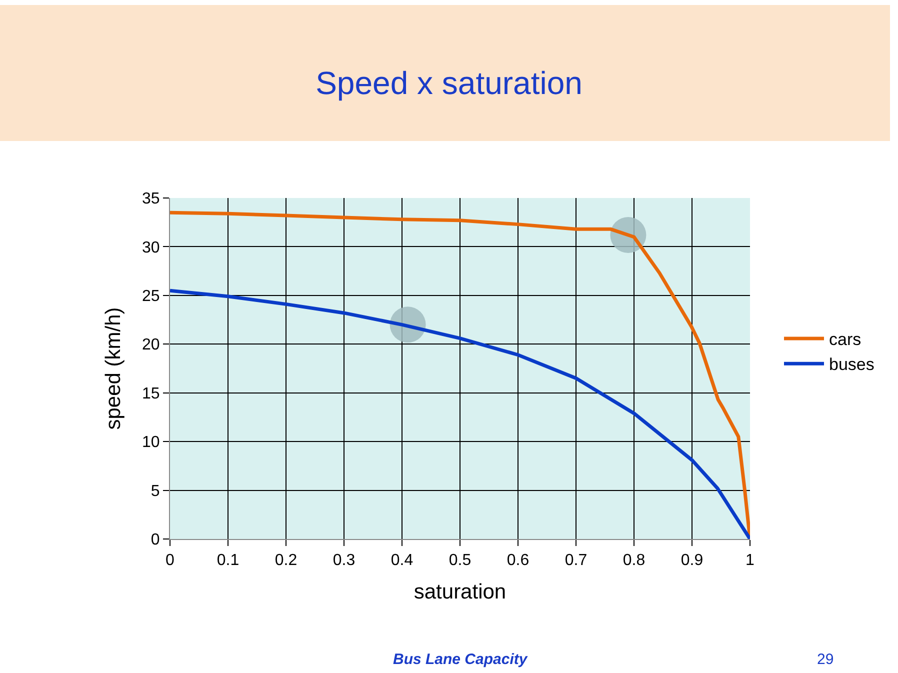 Image resolution: width=898 pixels, height=673 pixels. Describe the element at coordinates (286, 561) in the screenshot. I see `x-tick-label: 0.2` at that location.